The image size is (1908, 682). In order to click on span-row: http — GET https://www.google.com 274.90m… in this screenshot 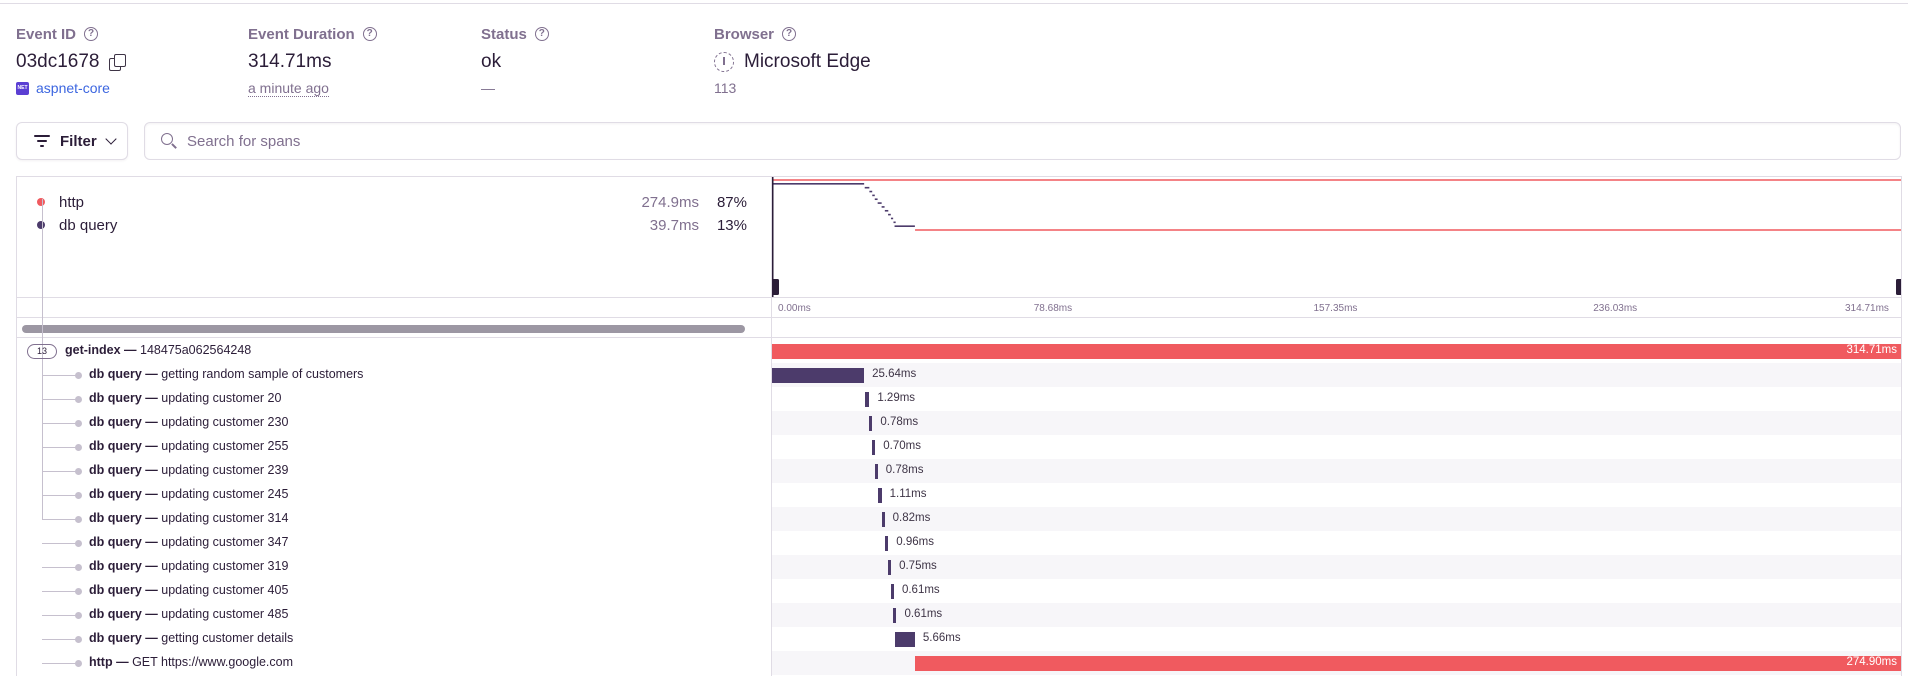, I will do `click(959, 663)`.